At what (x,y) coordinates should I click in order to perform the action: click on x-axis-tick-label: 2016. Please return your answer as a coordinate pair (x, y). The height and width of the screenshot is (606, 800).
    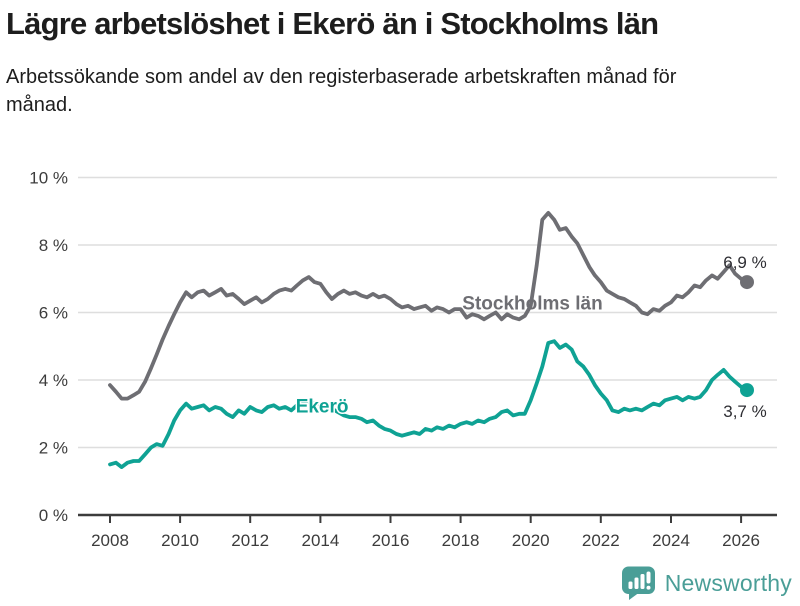
    Looking at the image, I should click on (391, 540).